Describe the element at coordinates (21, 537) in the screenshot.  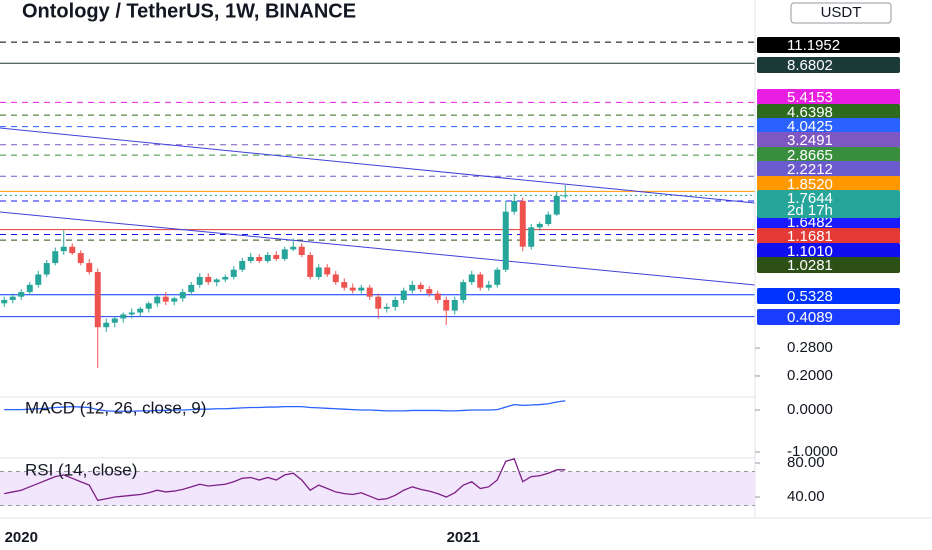
I see `x-tick-label: 2020` at that location.